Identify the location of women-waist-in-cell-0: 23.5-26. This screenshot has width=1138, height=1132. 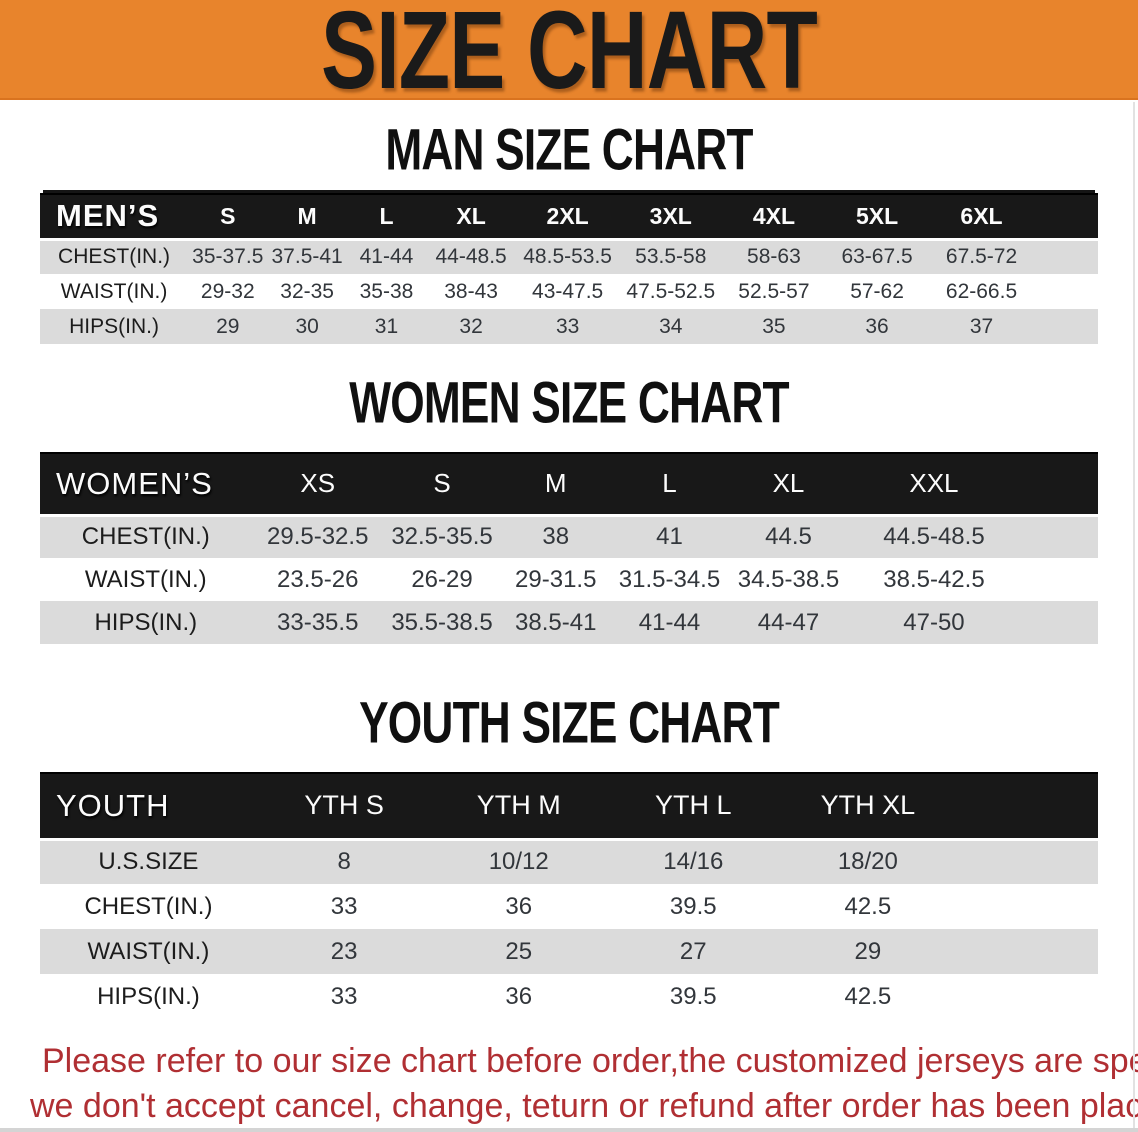
(318, 579).